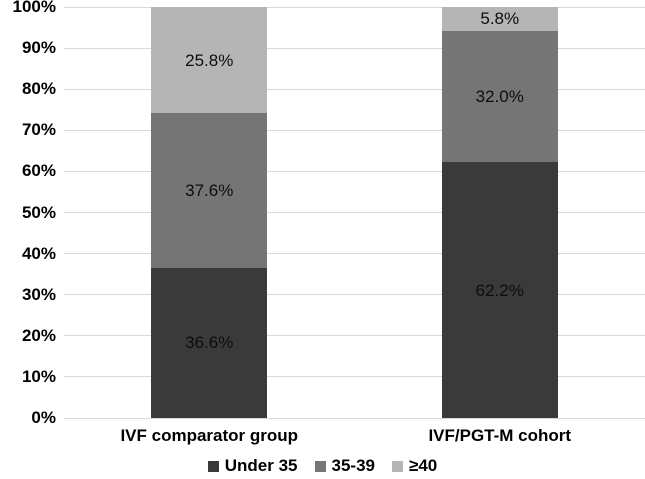 The width and height of the screenshot is (645, 479). I want to click on legend-item-label: ≥40, so click(423, 465).